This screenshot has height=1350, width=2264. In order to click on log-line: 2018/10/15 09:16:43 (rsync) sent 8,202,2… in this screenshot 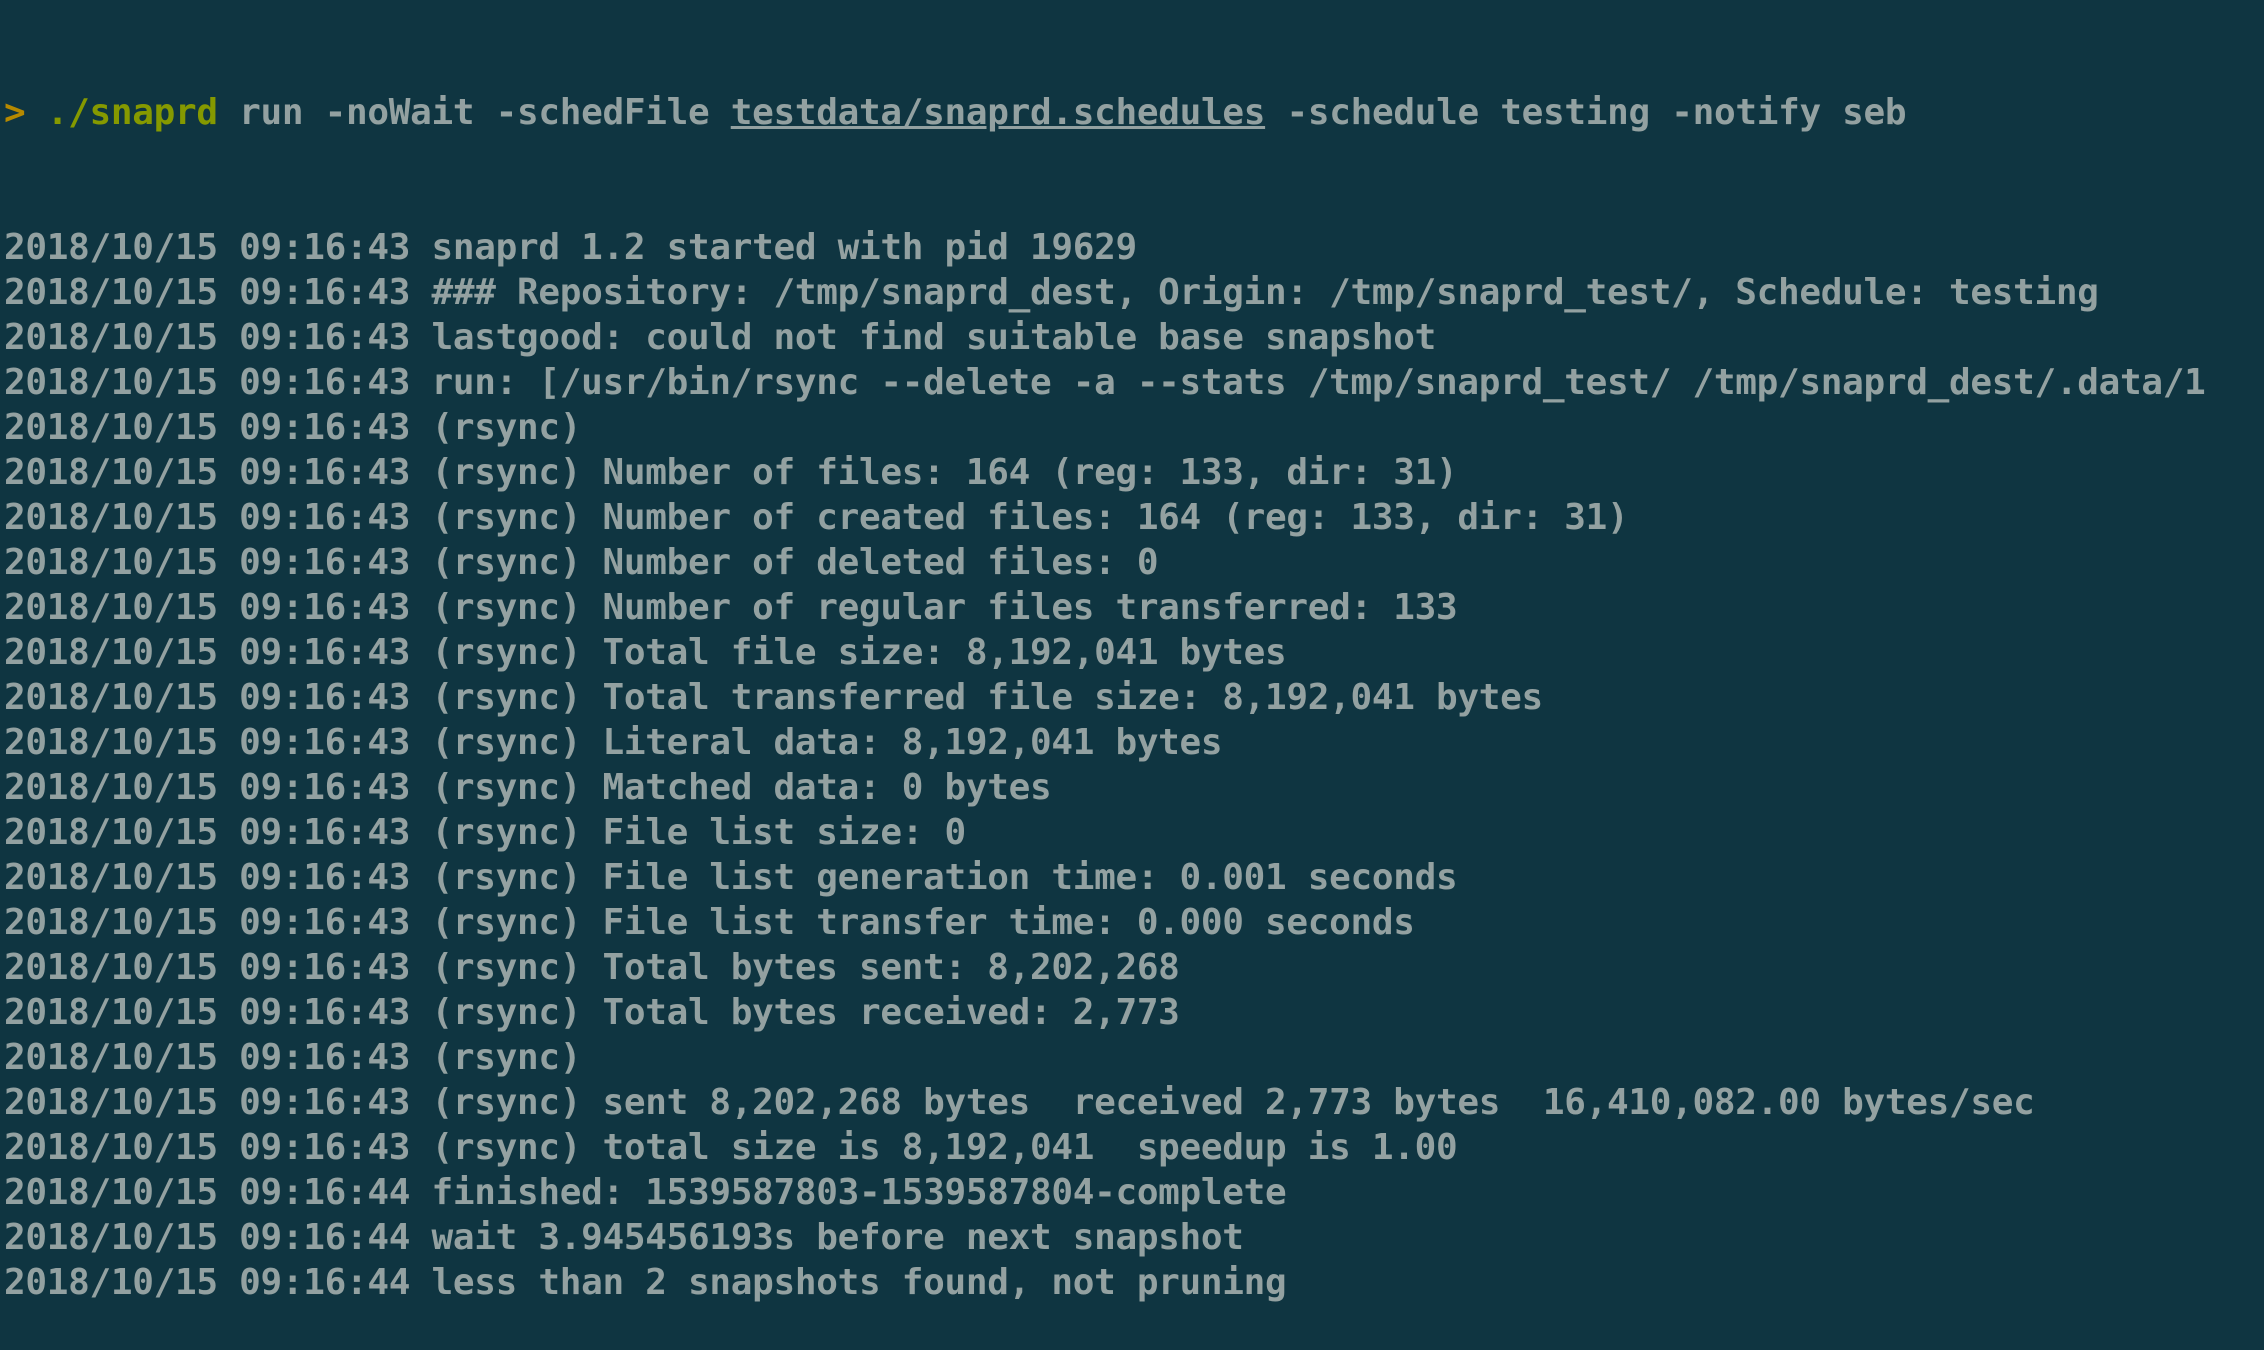, I will do `click(1019, 1102)`.